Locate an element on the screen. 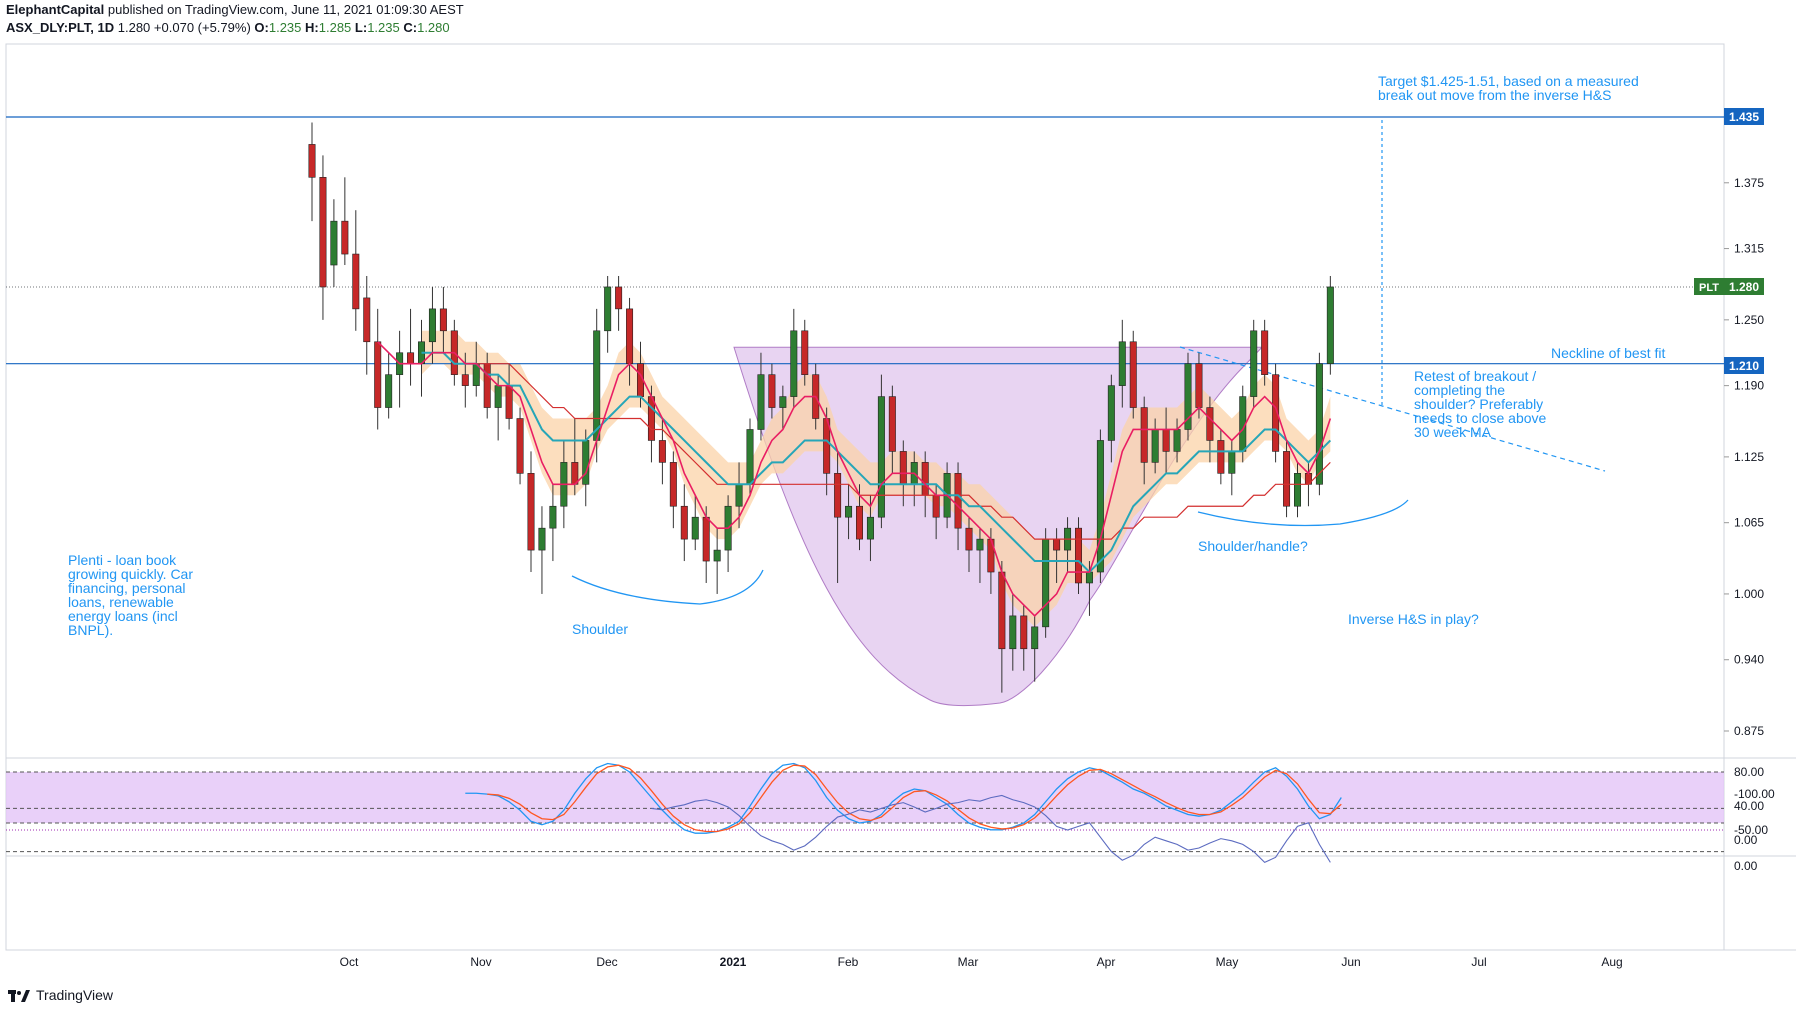 Image resolution: width=1796 pixels, height=1012 pixels. footer-brand: TradingView is located at coordinates (75, 995).